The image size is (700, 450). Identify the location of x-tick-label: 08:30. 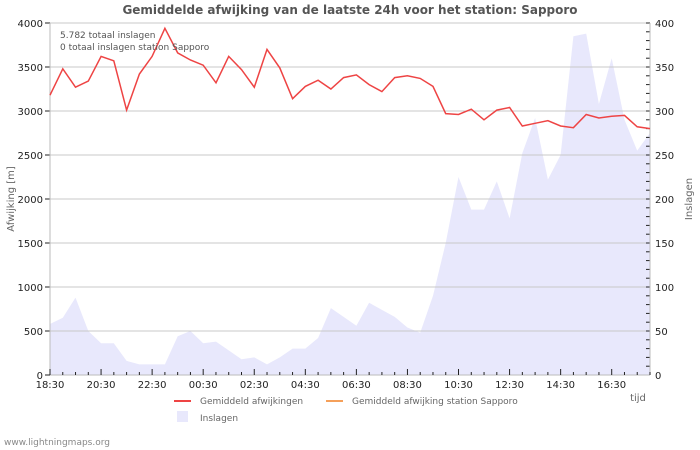
(407, 385).